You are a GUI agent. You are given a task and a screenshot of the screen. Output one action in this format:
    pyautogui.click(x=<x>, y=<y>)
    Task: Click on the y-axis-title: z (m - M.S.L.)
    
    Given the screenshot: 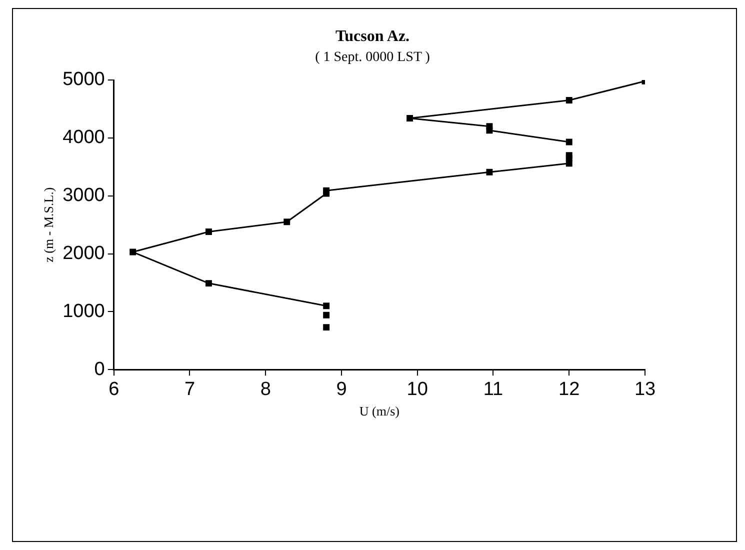 What is the action you would take?
    pyautogui.click(x=48, y=224)
    